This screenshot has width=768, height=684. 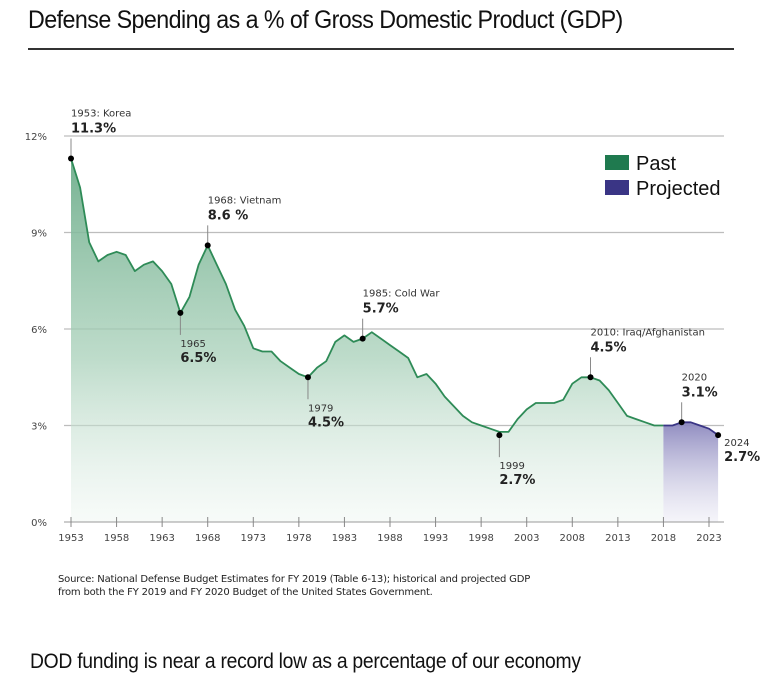 What do you see at coordinates (39, 427) in the screenshot?
I see `y-tick-label: 3%` at bounding box center [39, 427].